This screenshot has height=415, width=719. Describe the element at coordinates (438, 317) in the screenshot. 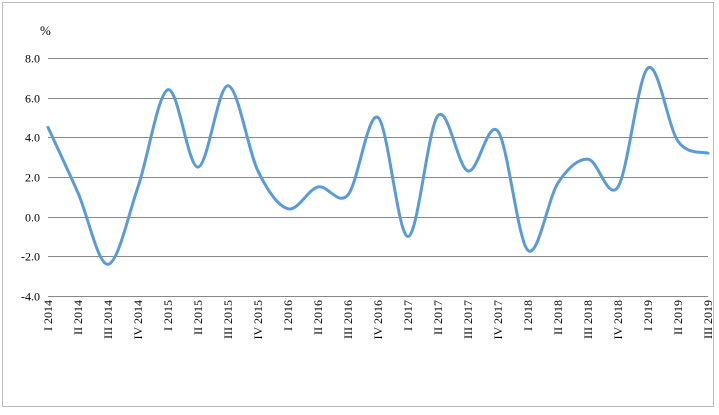

I see `x-tick-label: II 2017` at that location.